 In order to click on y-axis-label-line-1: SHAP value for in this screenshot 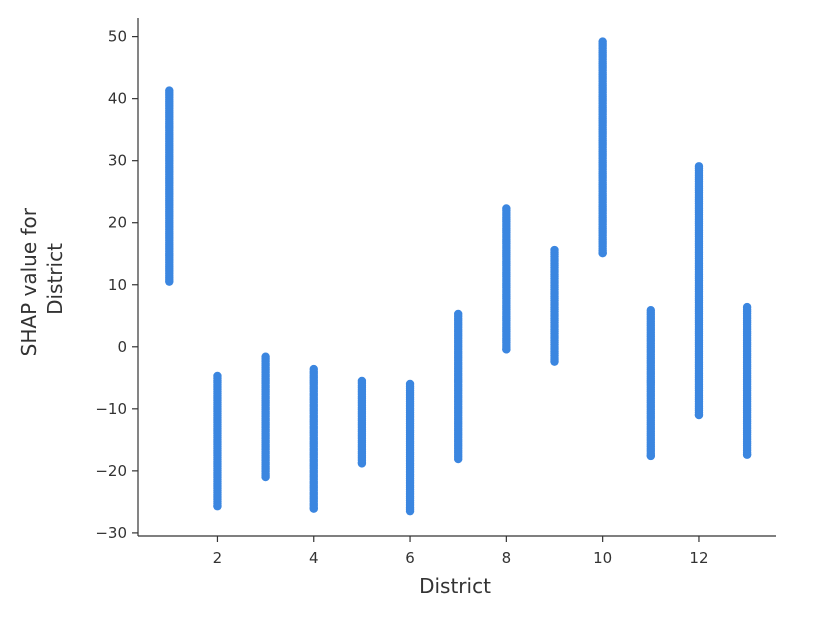, I will do `click(29, 281)`.